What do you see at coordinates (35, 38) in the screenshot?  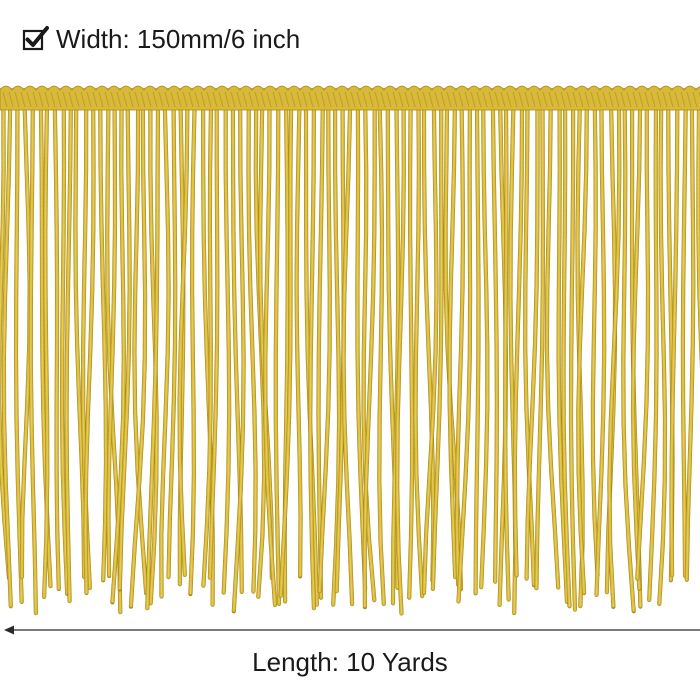 I see `checkbox-checked-icon` at bounding box center [35, 38].